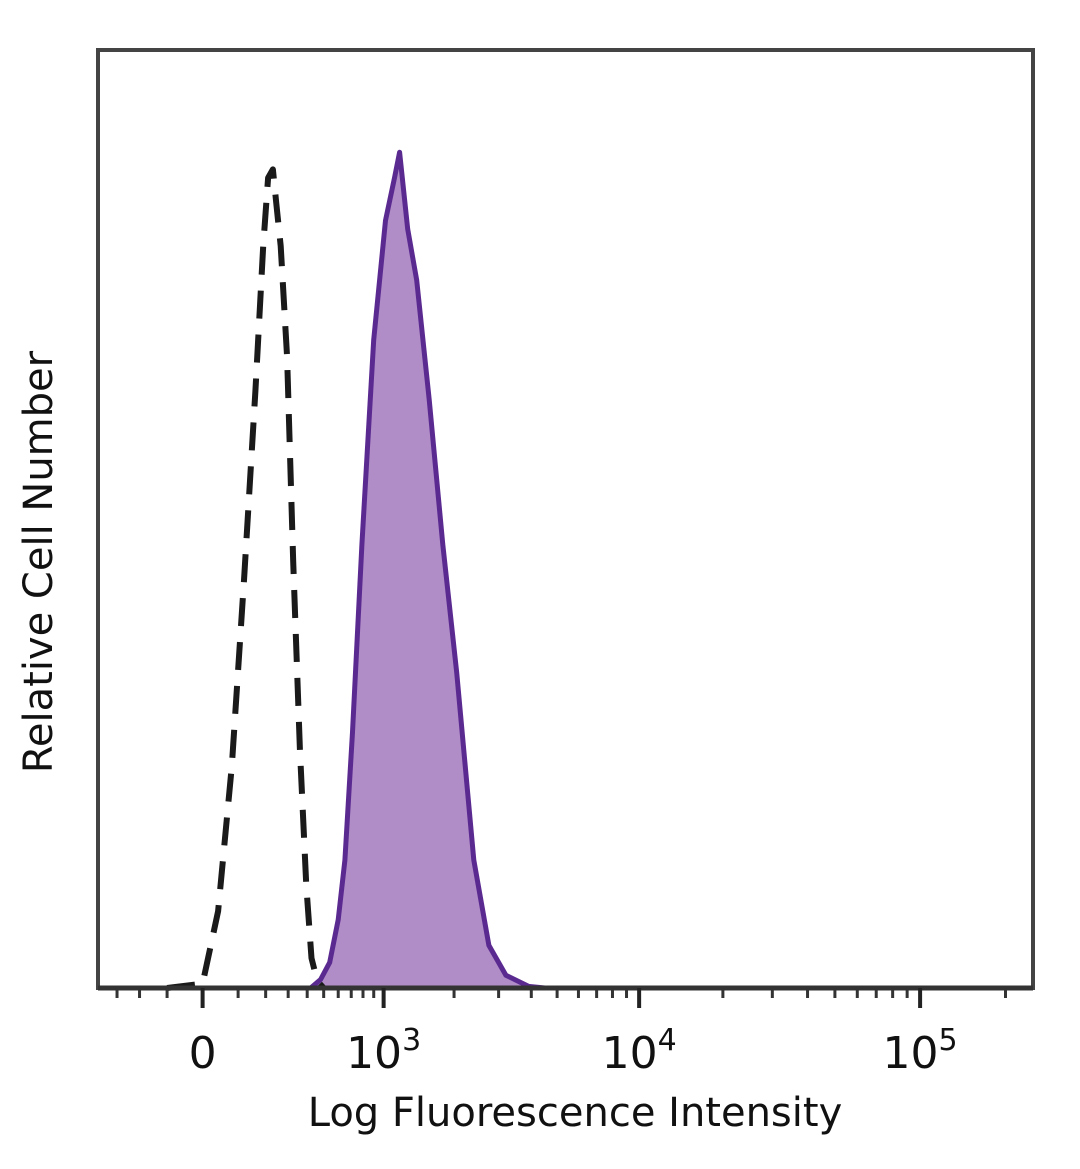  I want to click on x-tick-label-3: 105, so click(920, 1051).